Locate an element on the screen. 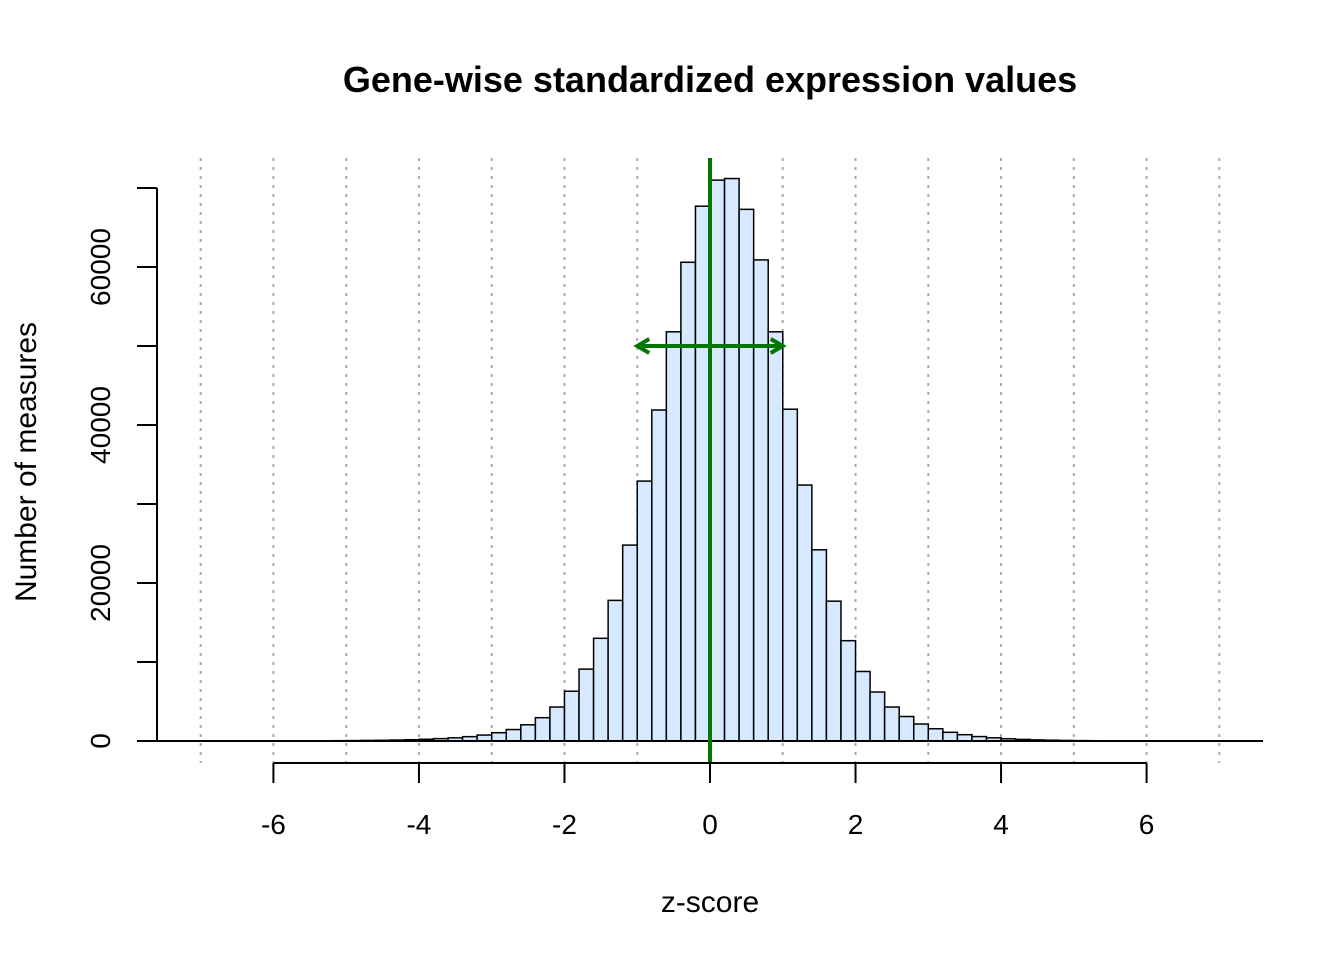  y-tick-label: 20000 is located at coordinates (100, 583).